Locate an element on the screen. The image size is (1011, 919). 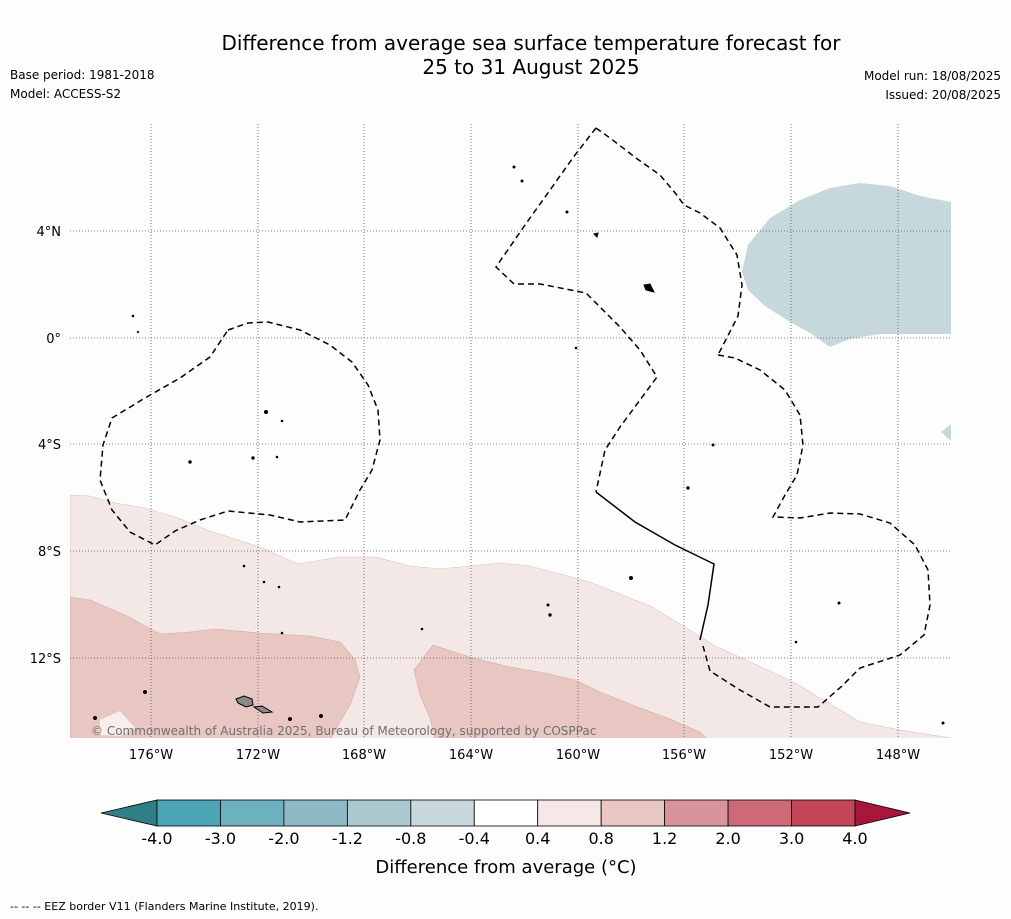
colorbar-title: Difference from average (°C) is located at coordinates (505, 867).